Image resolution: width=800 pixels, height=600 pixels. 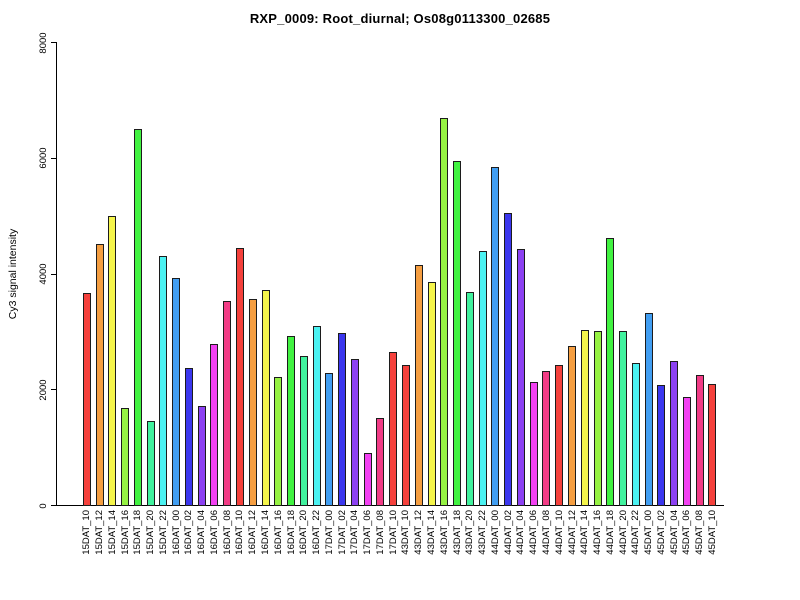 I want to click on x-tick-label-17DAT_02: 17DAT_02, so click(x=342, y=532).